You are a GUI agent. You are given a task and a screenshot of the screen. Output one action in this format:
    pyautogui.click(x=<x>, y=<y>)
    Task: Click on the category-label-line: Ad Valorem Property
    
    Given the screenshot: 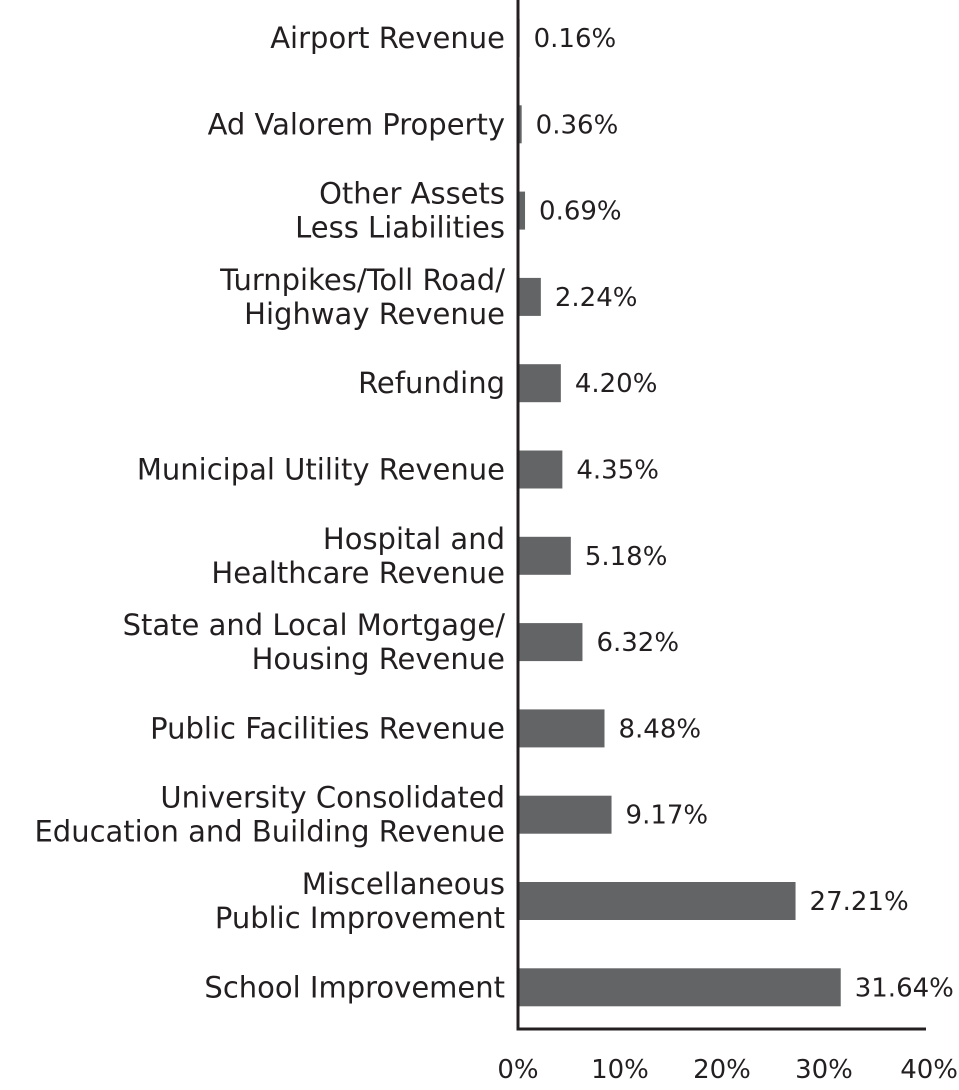 What is the action you would take?
    pyautogui.click(x=356, y=124)
    